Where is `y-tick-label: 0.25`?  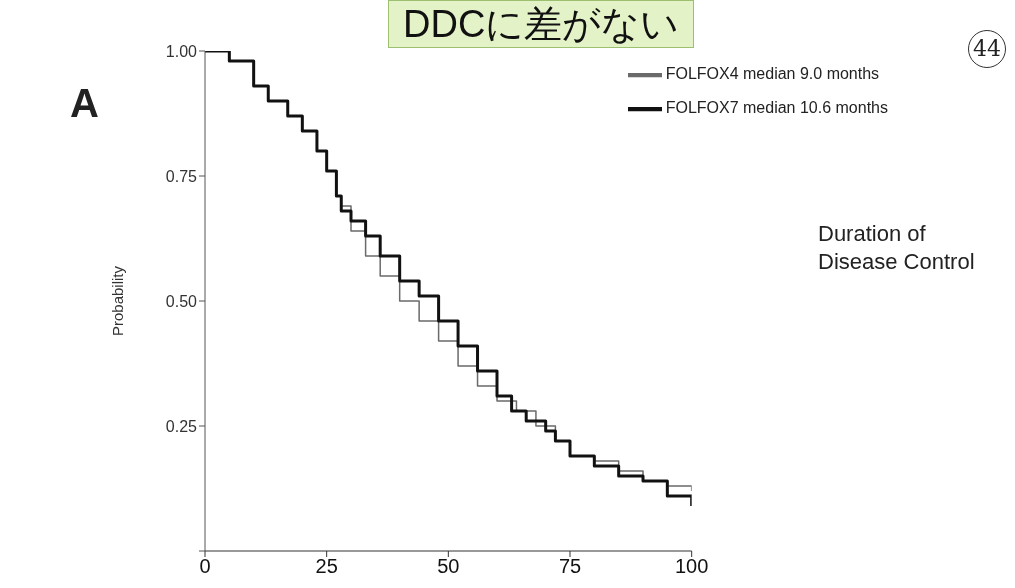 y-tick-label: 0.25 is located at coordinates (181, 426).